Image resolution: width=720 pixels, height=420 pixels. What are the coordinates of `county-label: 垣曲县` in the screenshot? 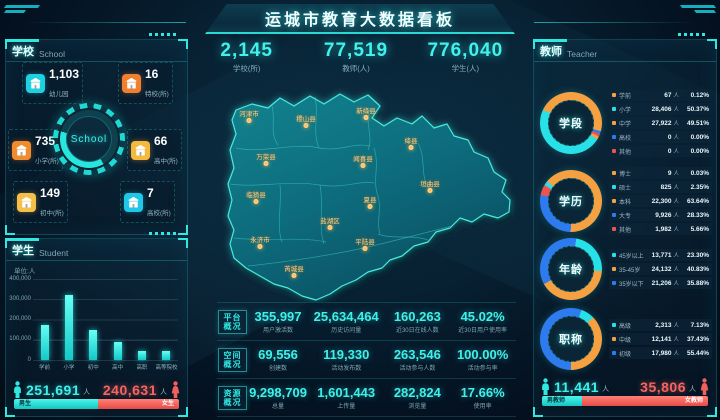 It's located at (430, 184).